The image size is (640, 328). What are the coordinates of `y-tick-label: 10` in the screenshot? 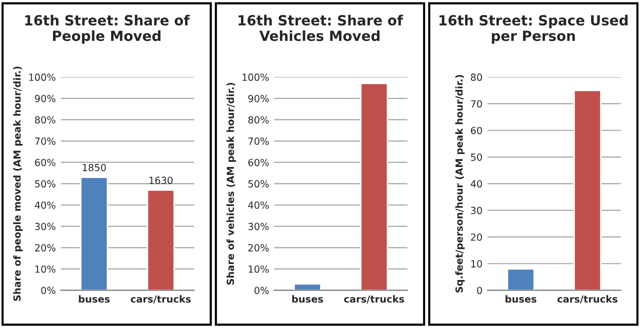 It's located at (476, 264).